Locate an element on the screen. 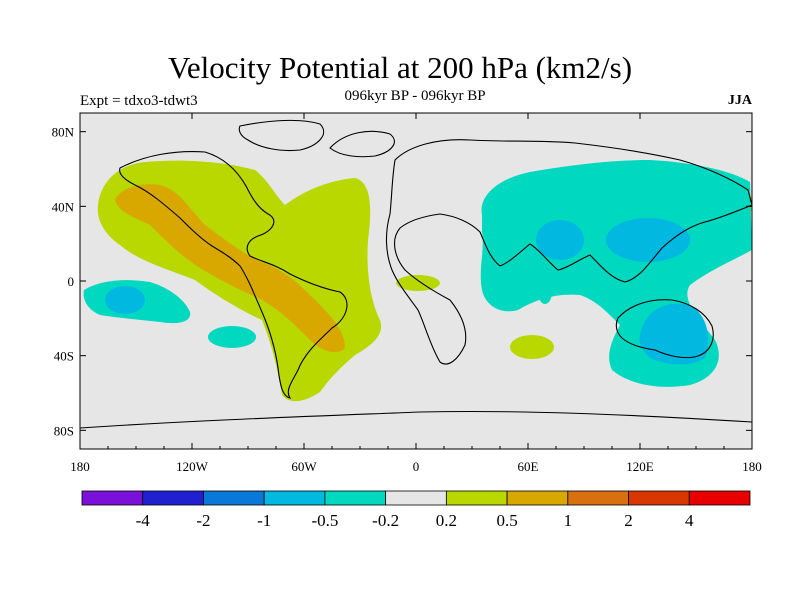  x-tick-label: 120W is located at coordinates (192, 466).